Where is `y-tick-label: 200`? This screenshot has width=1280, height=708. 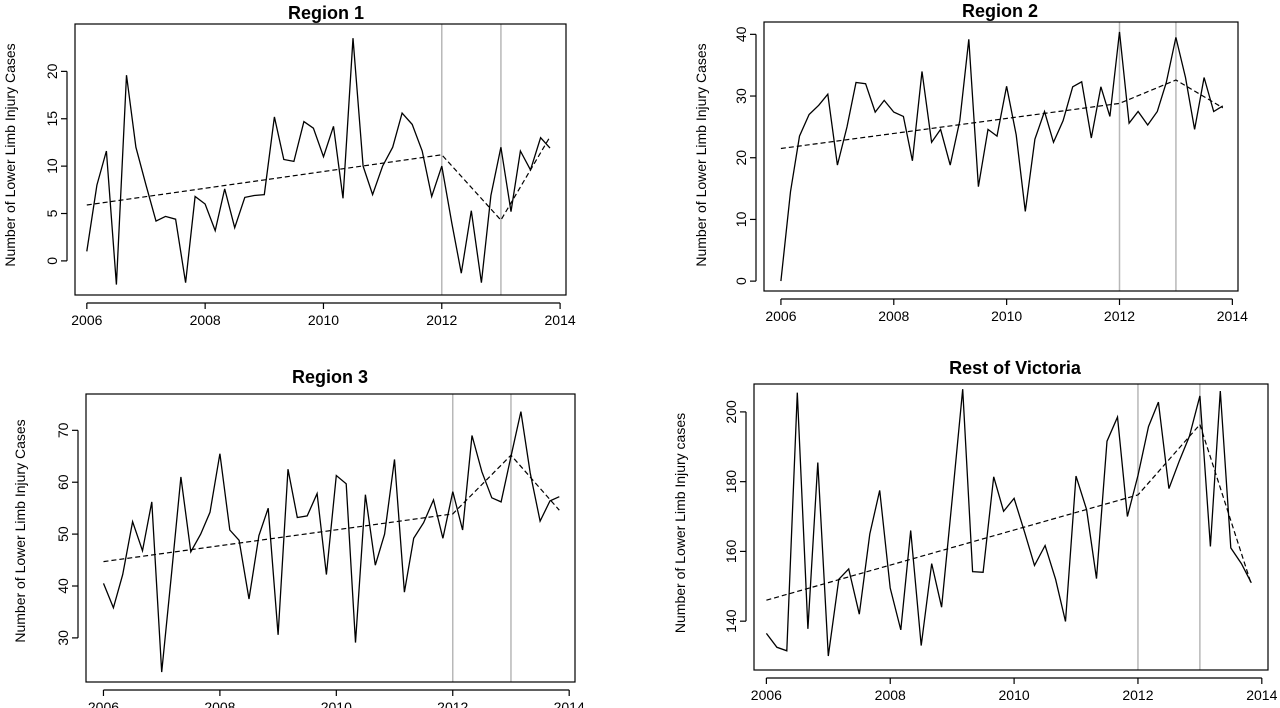
y-tick-label: 200 is located at coordinates (731, 412).